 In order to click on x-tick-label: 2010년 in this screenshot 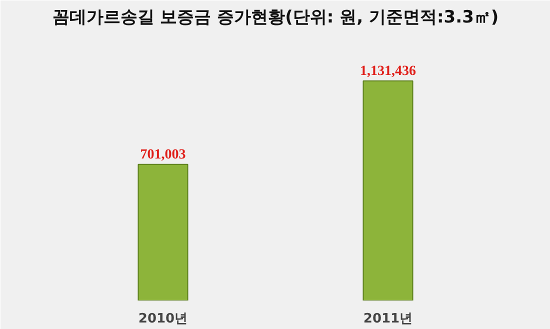, I will do `click(163, 319)`.